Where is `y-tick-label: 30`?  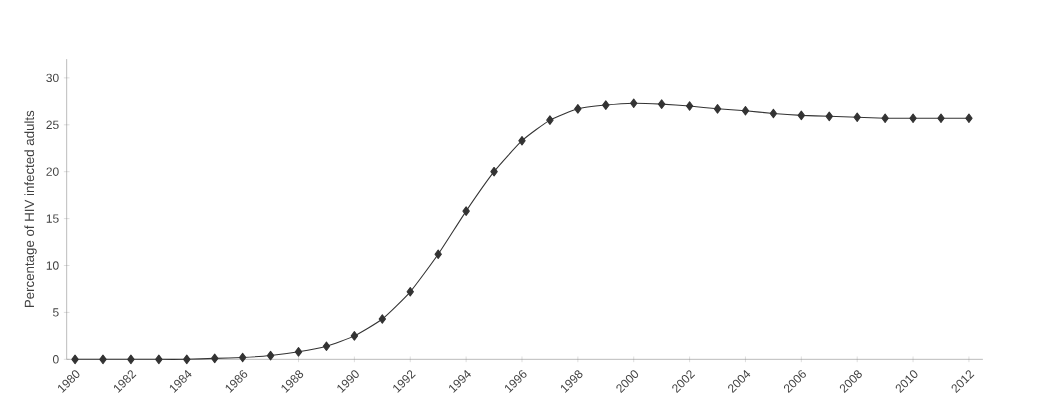 y-tick-label: 30 is located at coordinates (52, 78).